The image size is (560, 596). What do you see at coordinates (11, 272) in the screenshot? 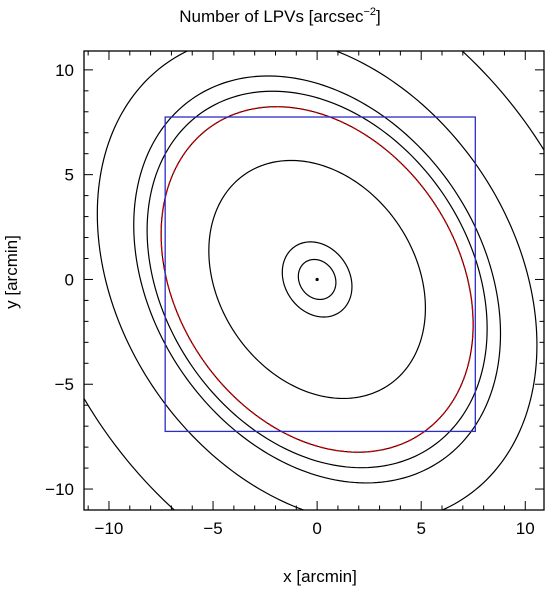
I see `y-axis-label: y [arcmin]` at bounding box center [11, 272].